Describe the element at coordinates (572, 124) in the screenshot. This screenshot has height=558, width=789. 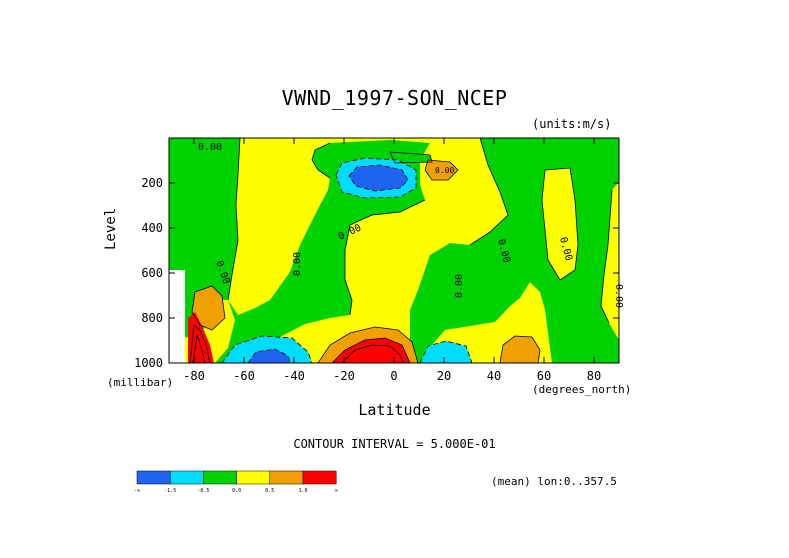
I see `units-label: (units:m/s)` at that location.